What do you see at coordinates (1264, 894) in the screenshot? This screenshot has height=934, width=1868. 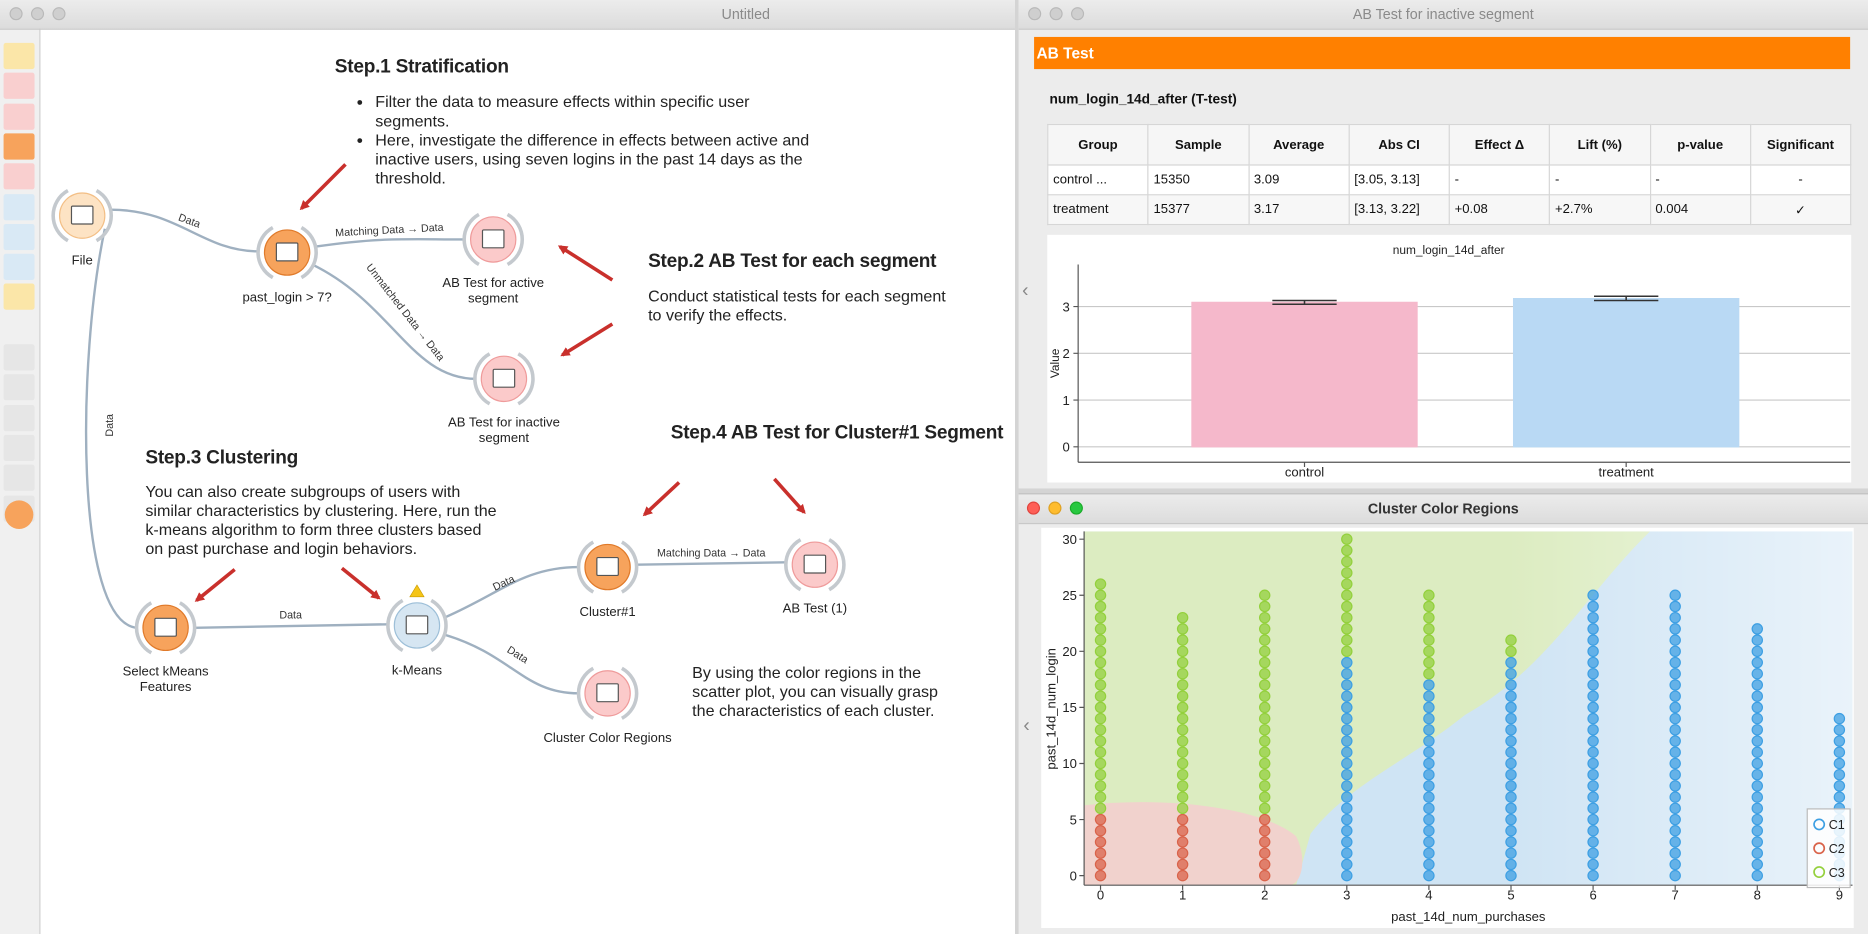 I see `x-tick-label: 2` at bounding box center [1264, 894].